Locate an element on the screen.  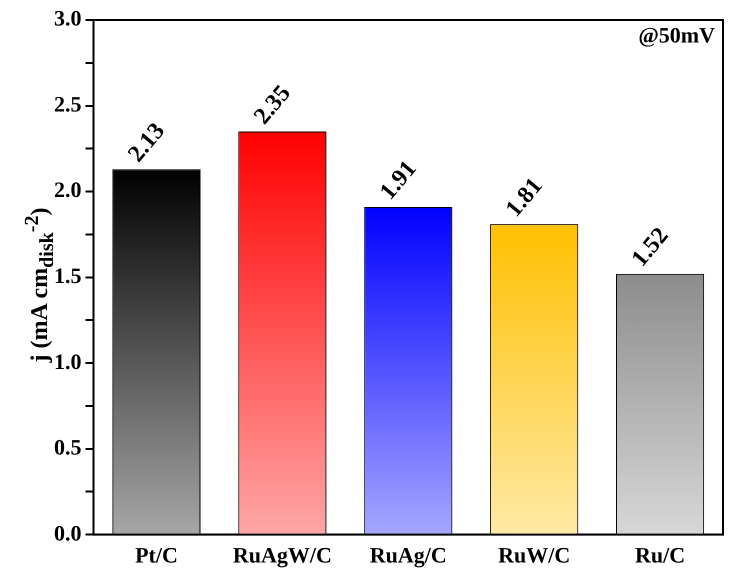
y-tick-label: 0.5 is located at coordinates (68, 447).